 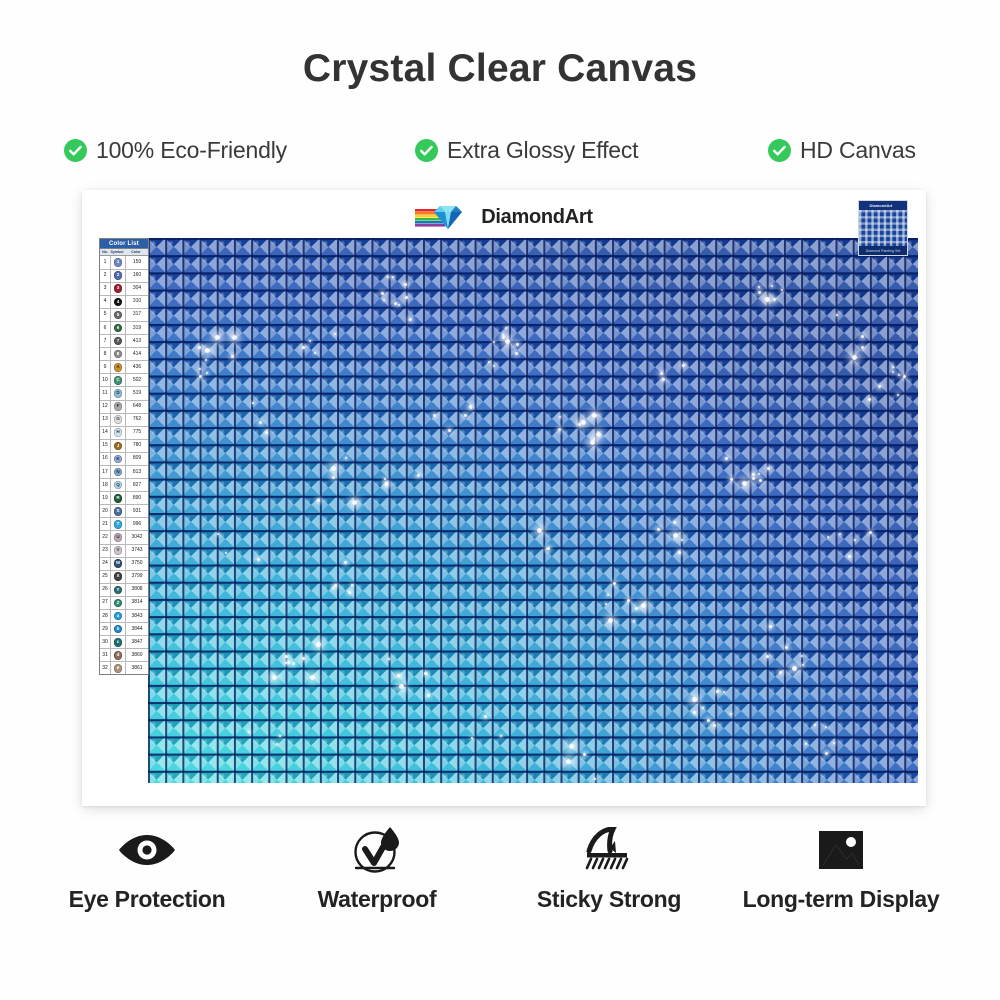 I want to click on table-row: 27 Z 3814, so click(x=124, y=603).